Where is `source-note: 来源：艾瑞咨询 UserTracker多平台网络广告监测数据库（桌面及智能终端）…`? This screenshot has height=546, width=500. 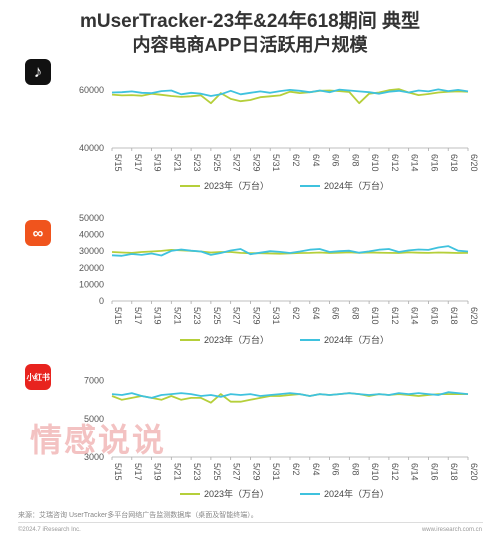
source-note: 来源：艾瑞咨询 UserTracker多平台网络广告监测数据库（桌面及智能终端）… is located at coordinates (138, 515).